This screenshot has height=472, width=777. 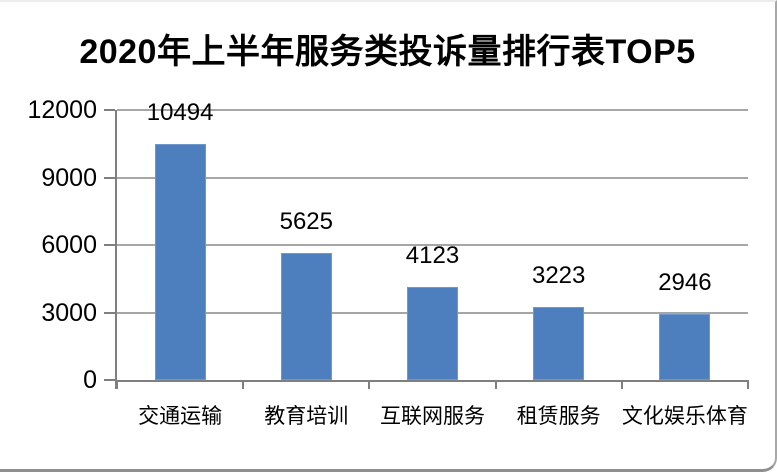 What do you see at coordinates (431, 381) in the screenshot?
I see `x-axis-line` at bounding box center [431, 381].